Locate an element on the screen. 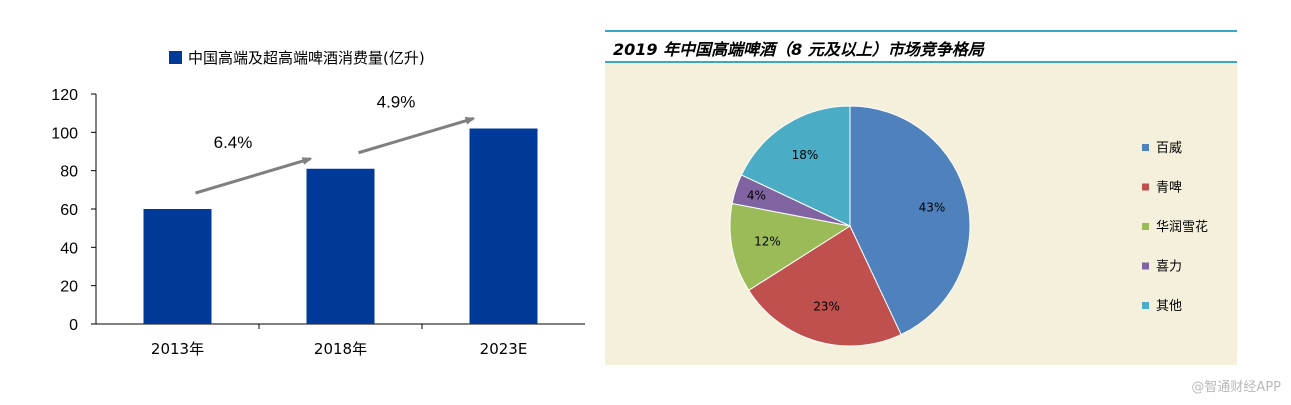  bar-annotations: 6.4% 4.9% is located at coordinates (335, 144).